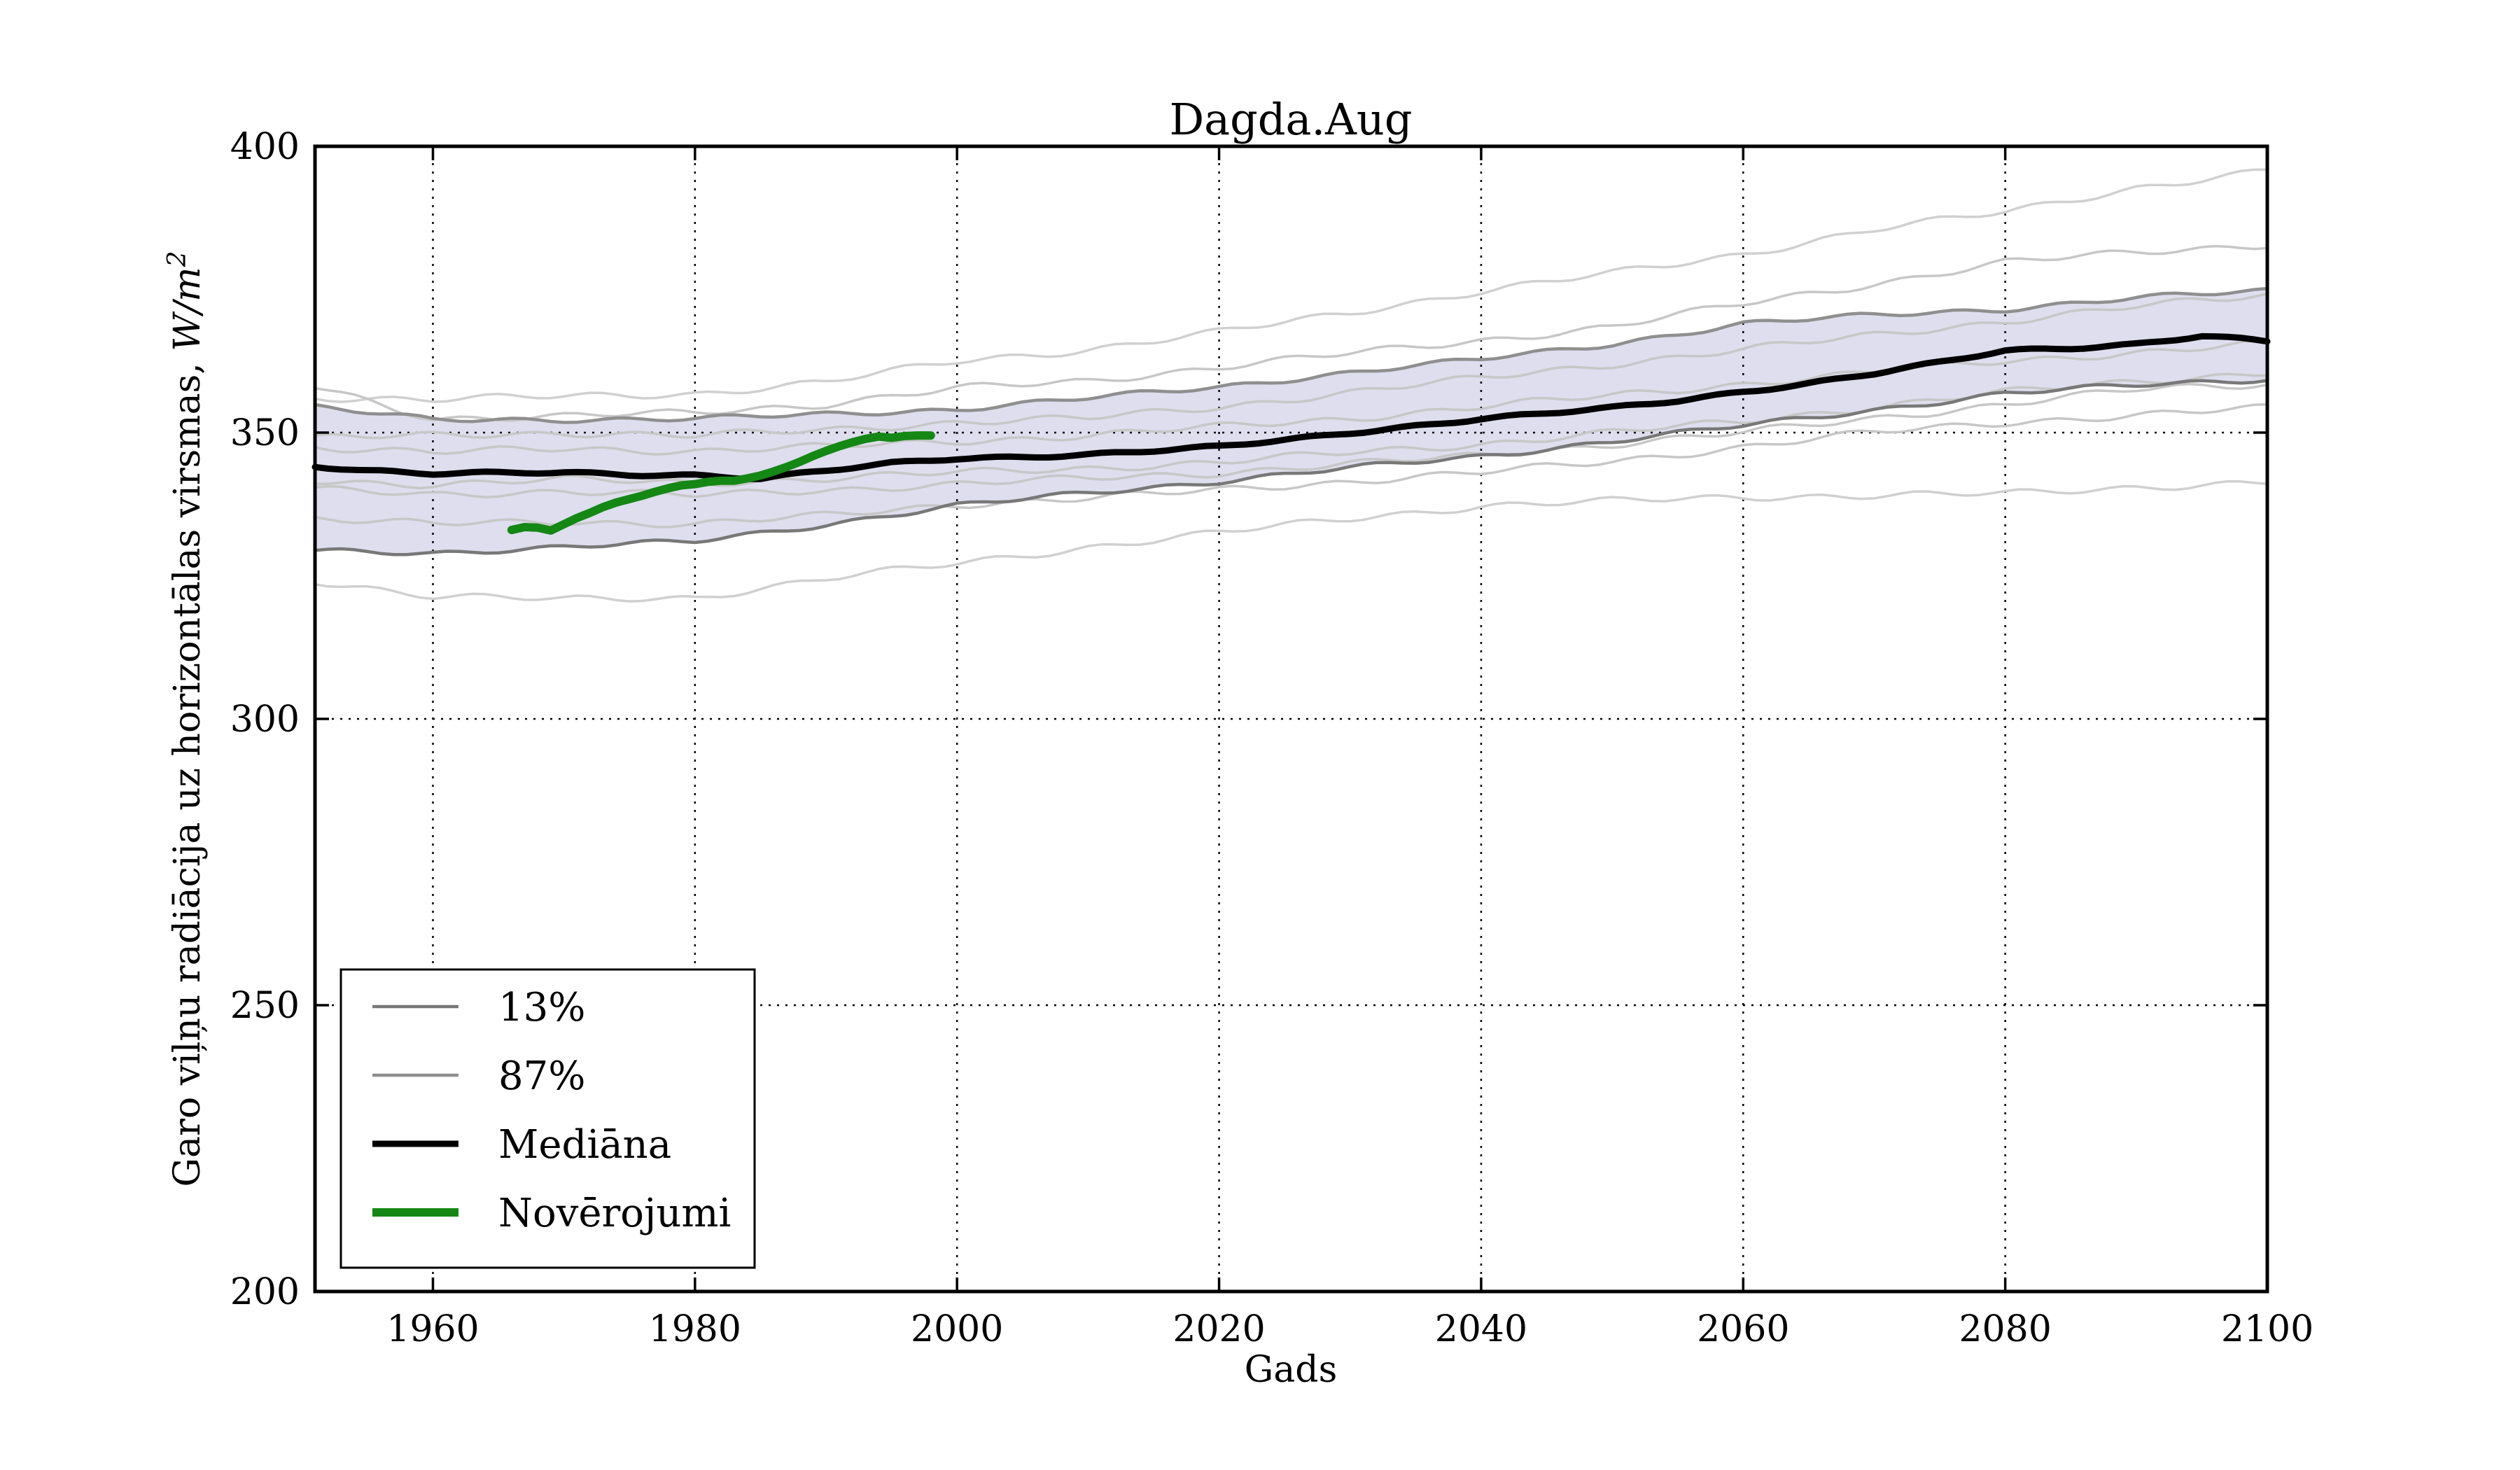  I want to click on y-axis-tick-labels: 200 250 300 350 400, so click(265, 719).